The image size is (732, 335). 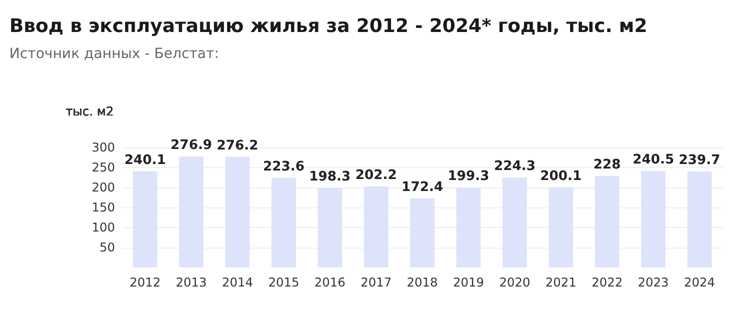 I want to click on x-tick-label: 2014, so click(x=238, y=283).